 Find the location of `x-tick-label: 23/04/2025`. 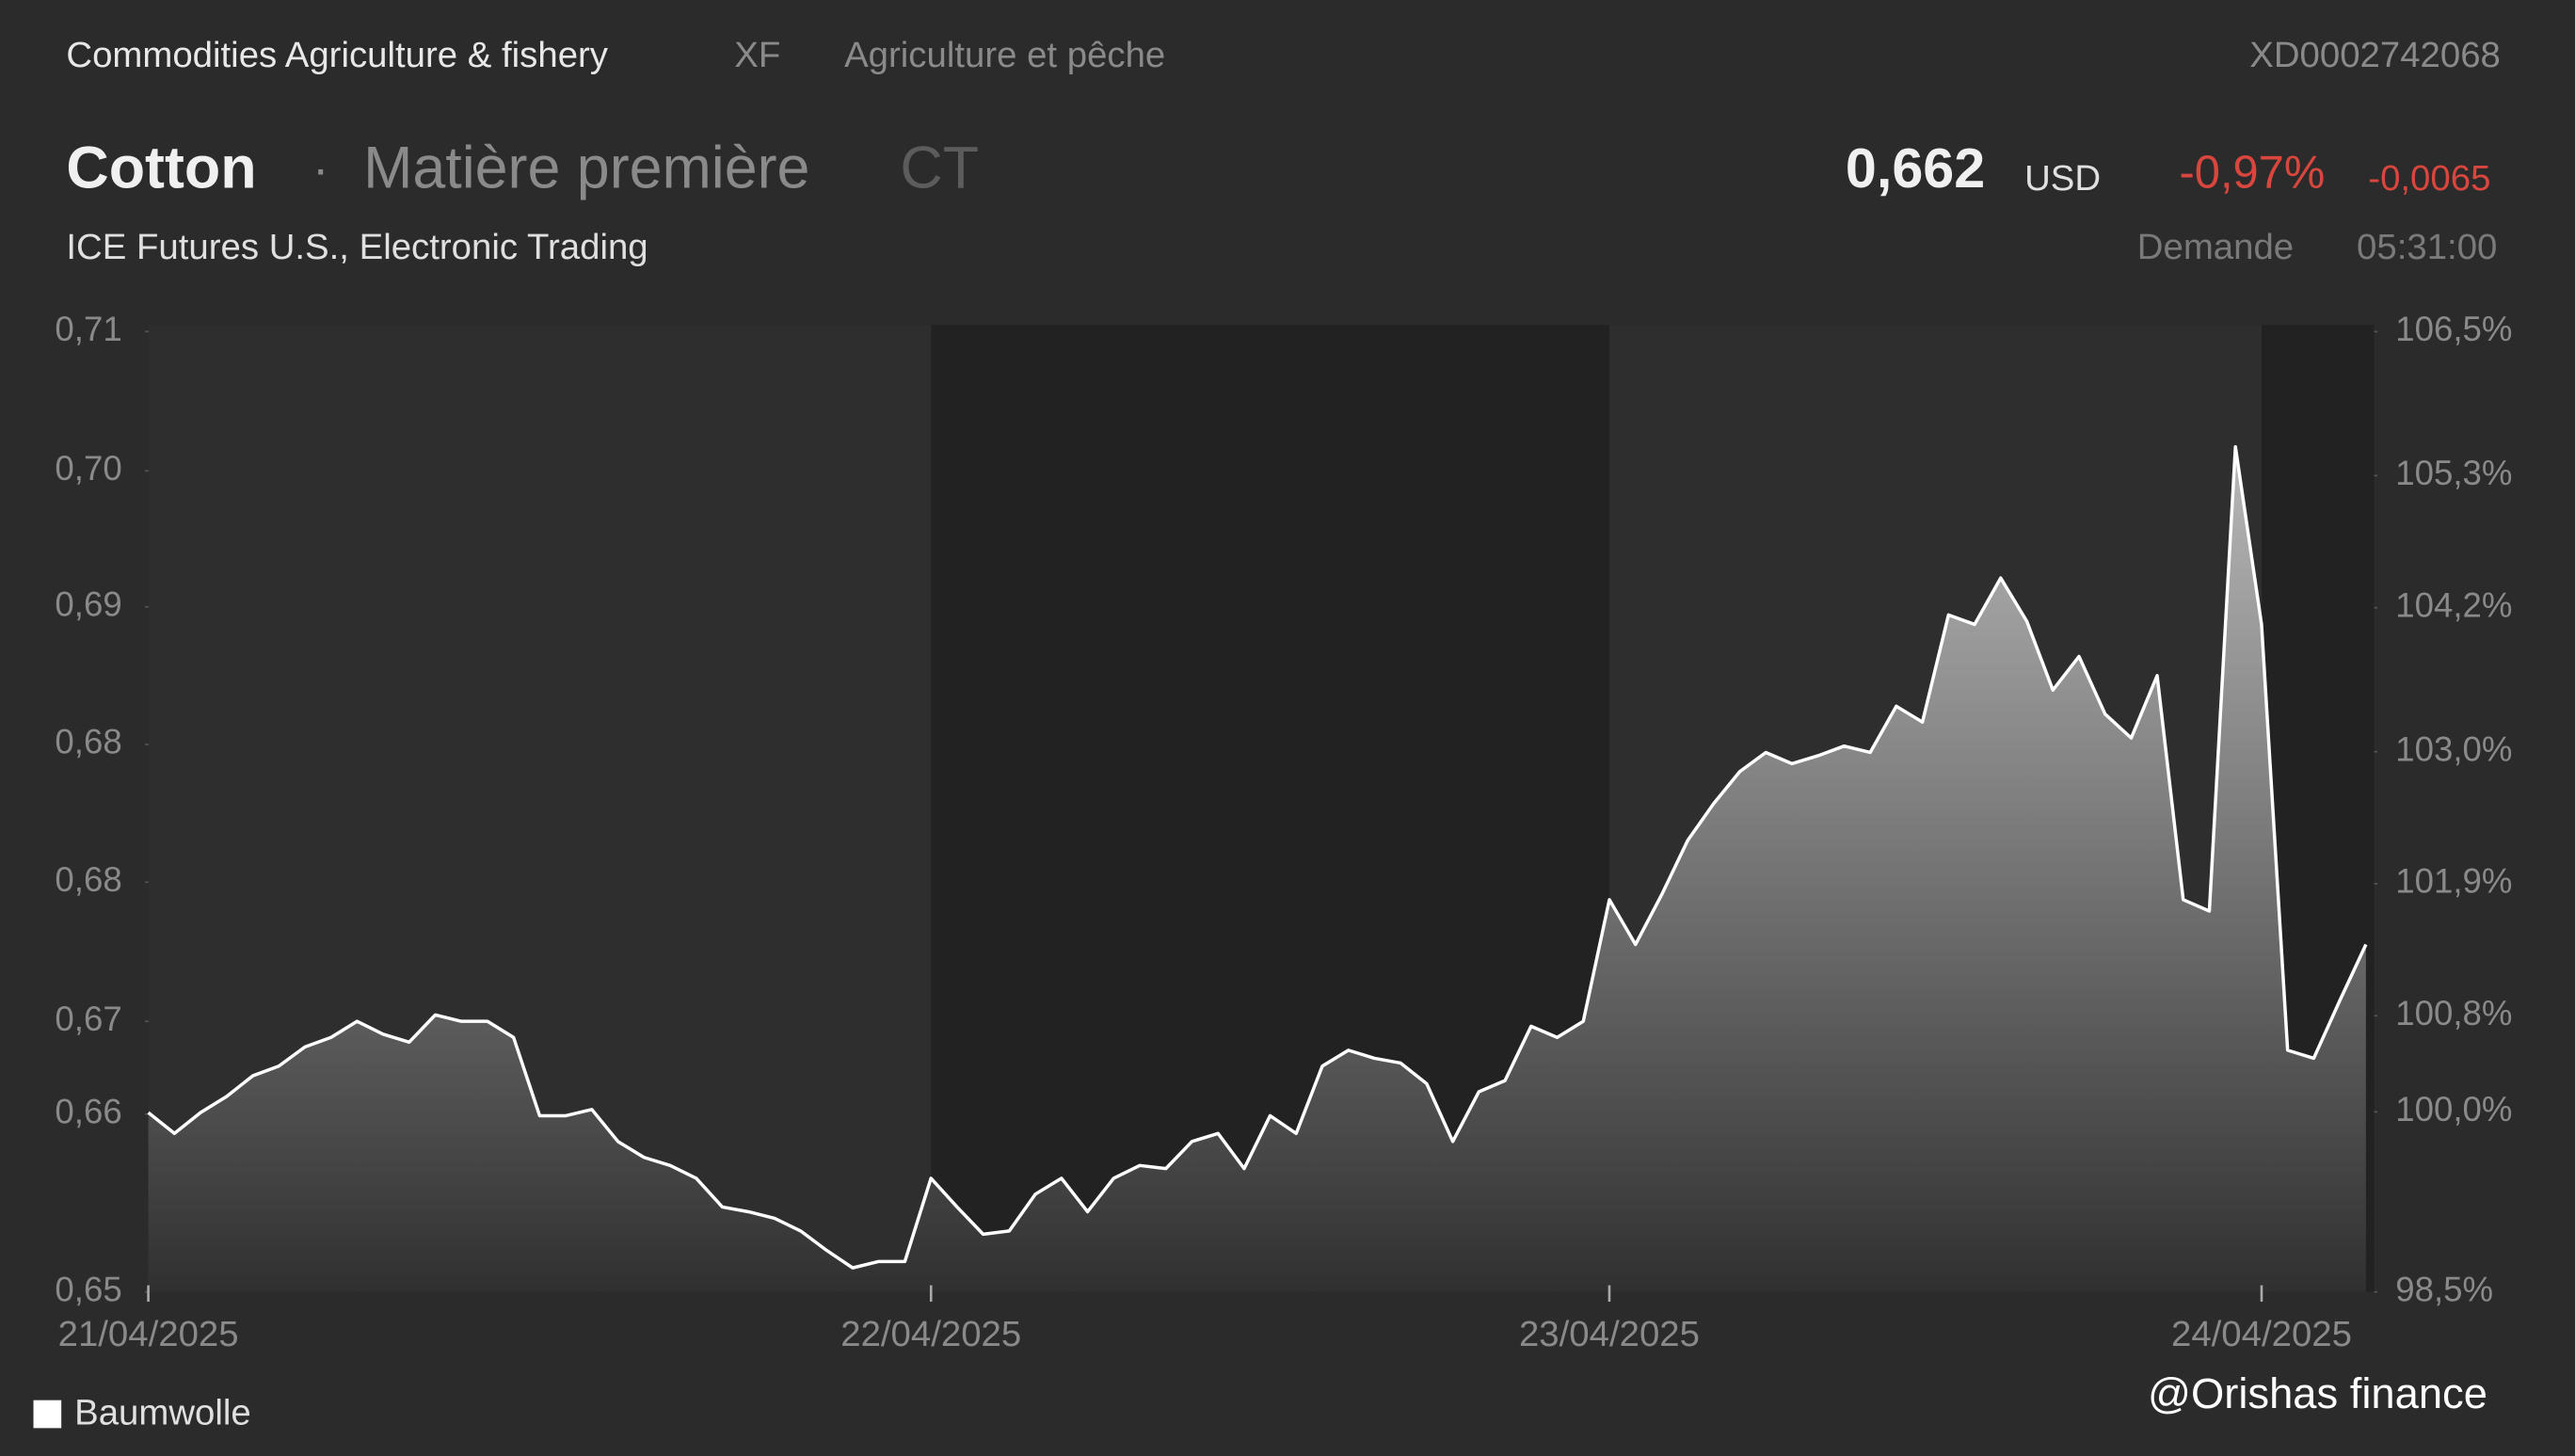

x-tick-label: 23/04/2025 is located at coordinates (1609, 1334).